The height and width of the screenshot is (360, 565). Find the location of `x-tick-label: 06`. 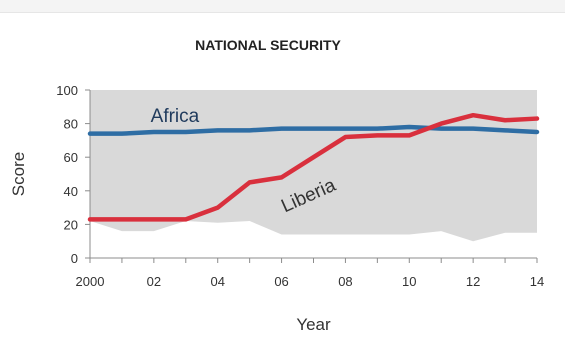

x-tick-label: 06 is located at coordinates (281, 281).